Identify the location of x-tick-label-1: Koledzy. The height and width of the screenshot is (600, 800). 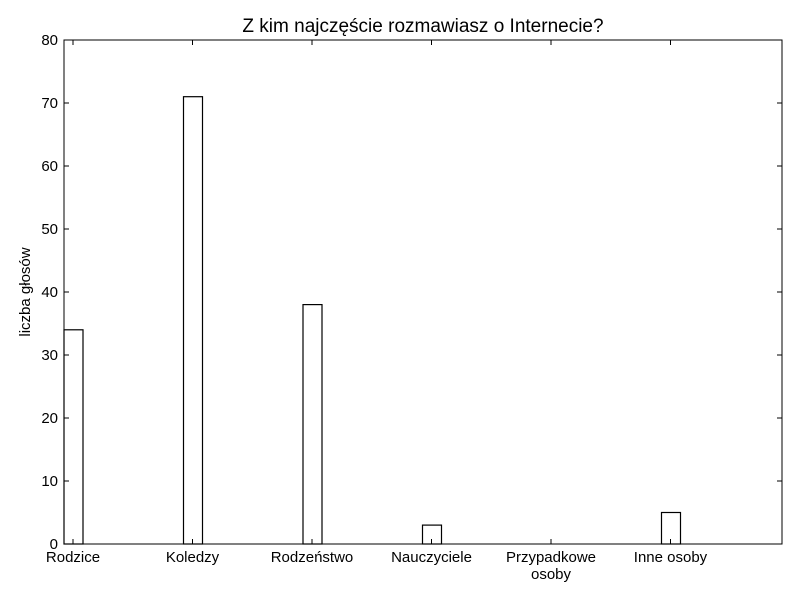
(193, 557).